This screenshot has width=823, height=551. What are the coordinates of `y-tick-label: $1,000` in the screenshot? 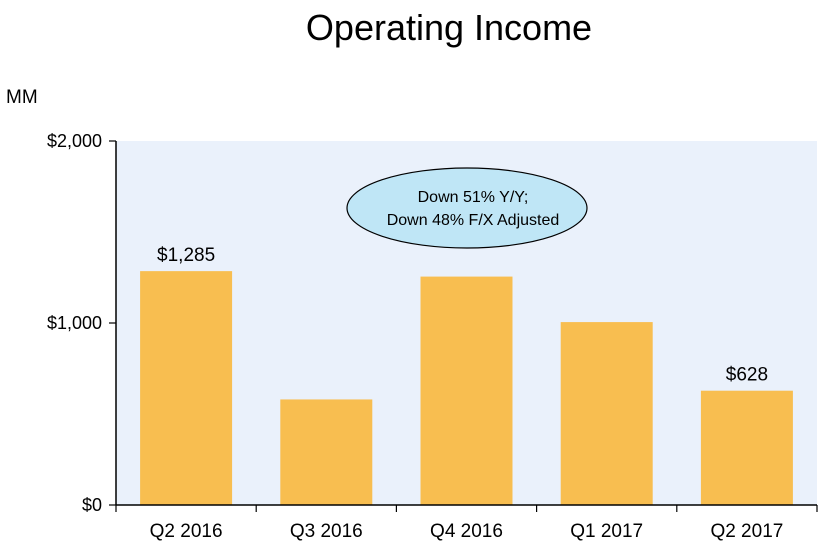 It's located at (74, 323).